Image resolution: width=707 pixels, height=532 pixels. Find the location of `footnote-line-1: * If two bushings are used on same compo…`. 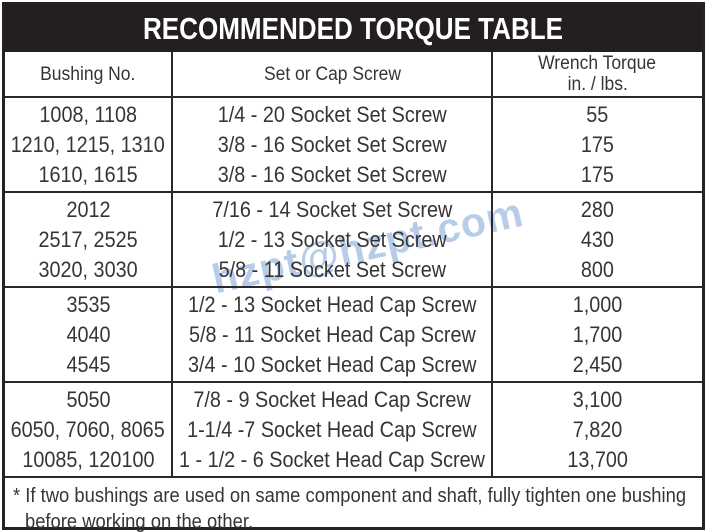

footnote-line-1: * If two bushings are used on same compo… is located at coordinates (350, 496).